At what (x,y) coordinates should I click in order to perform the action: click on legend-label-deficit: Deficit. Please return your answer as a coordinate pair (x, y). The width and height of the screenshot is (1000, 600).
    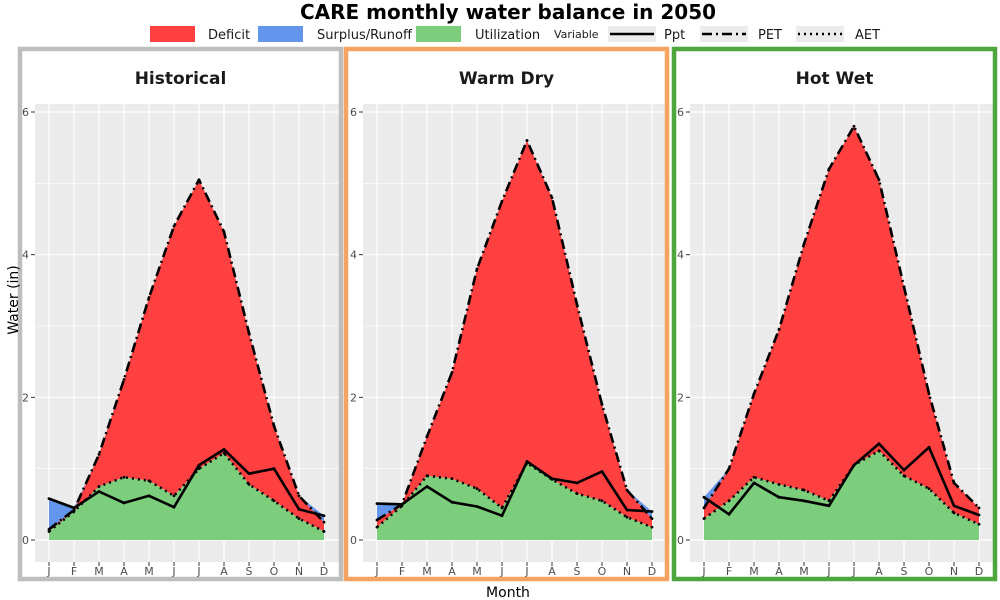
    Looking at the image, I should click on (229, 35).